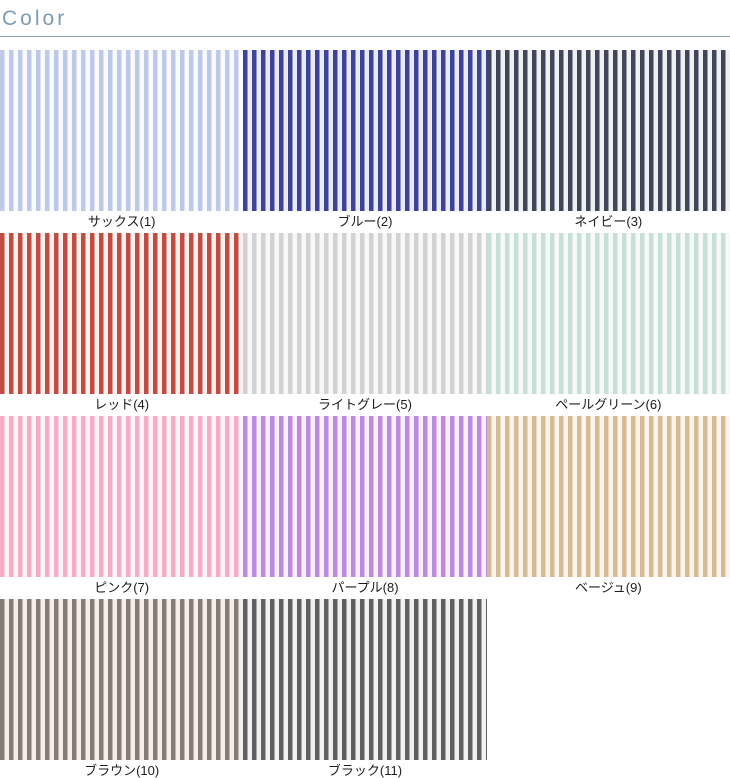 The height and width of the screenshot is (778, 730). I want to click on swatch-label: レッド(4), so click(122, 404).